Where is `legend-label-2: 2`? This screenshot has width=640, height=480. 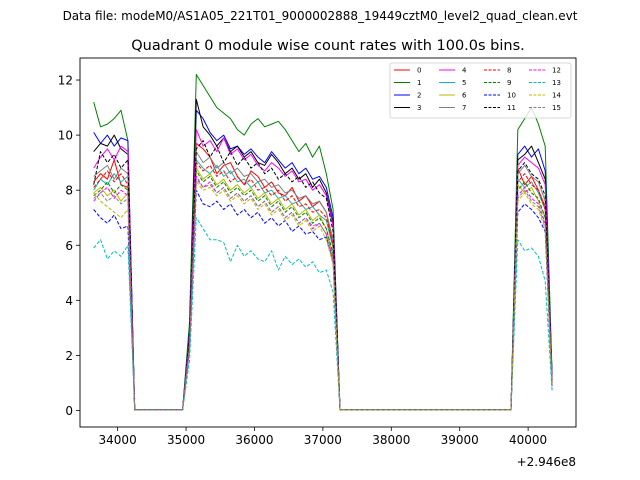
legend-label-2: 2 is located at coordinates (419, 96).